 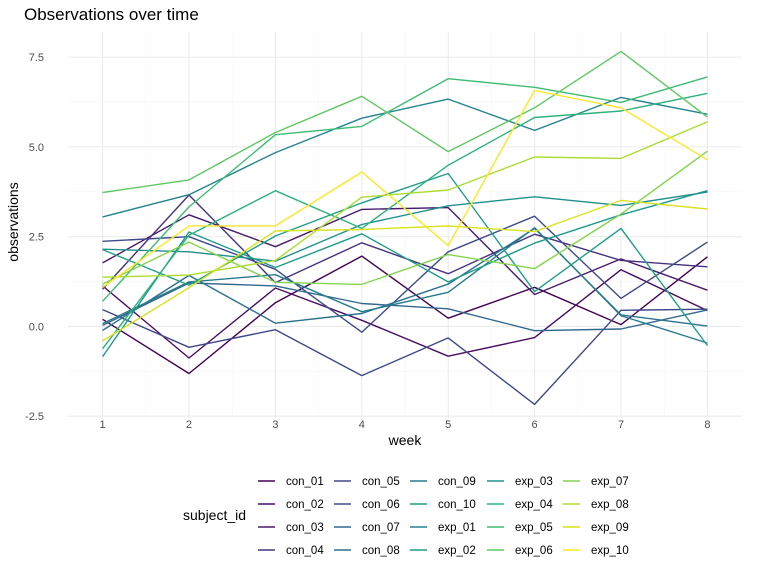 What do you see at coordinates (610, 528) in the screenshot?
I see `legend-label: exp_09` at bounding box center [610, 528].